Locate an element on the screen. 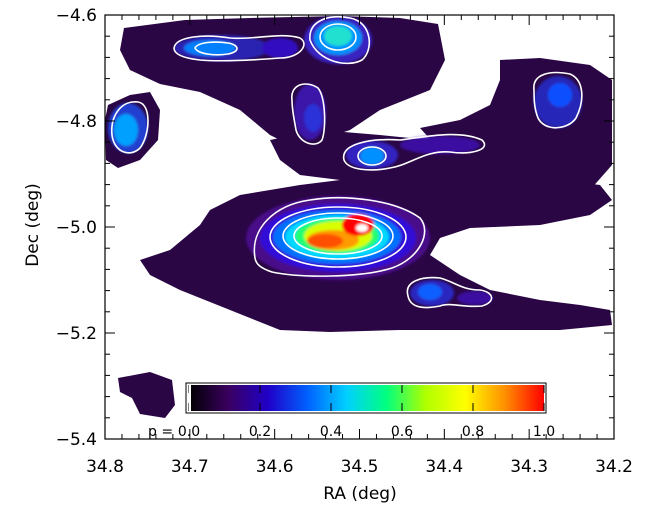  contour-north-inner is located at coordinates (338, 37).